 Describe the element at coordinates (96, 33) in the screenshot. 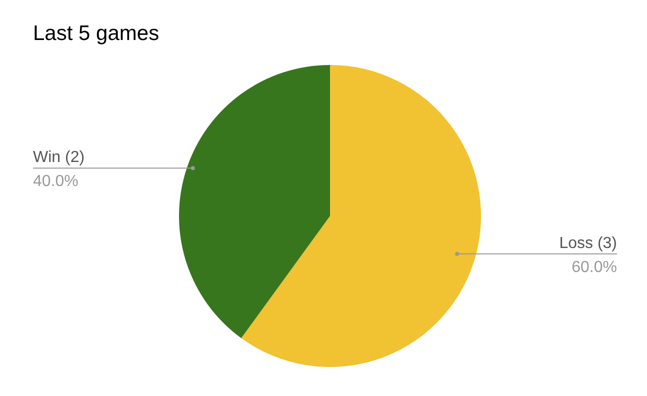

I see `chart-title: Last 5 games` at that location.